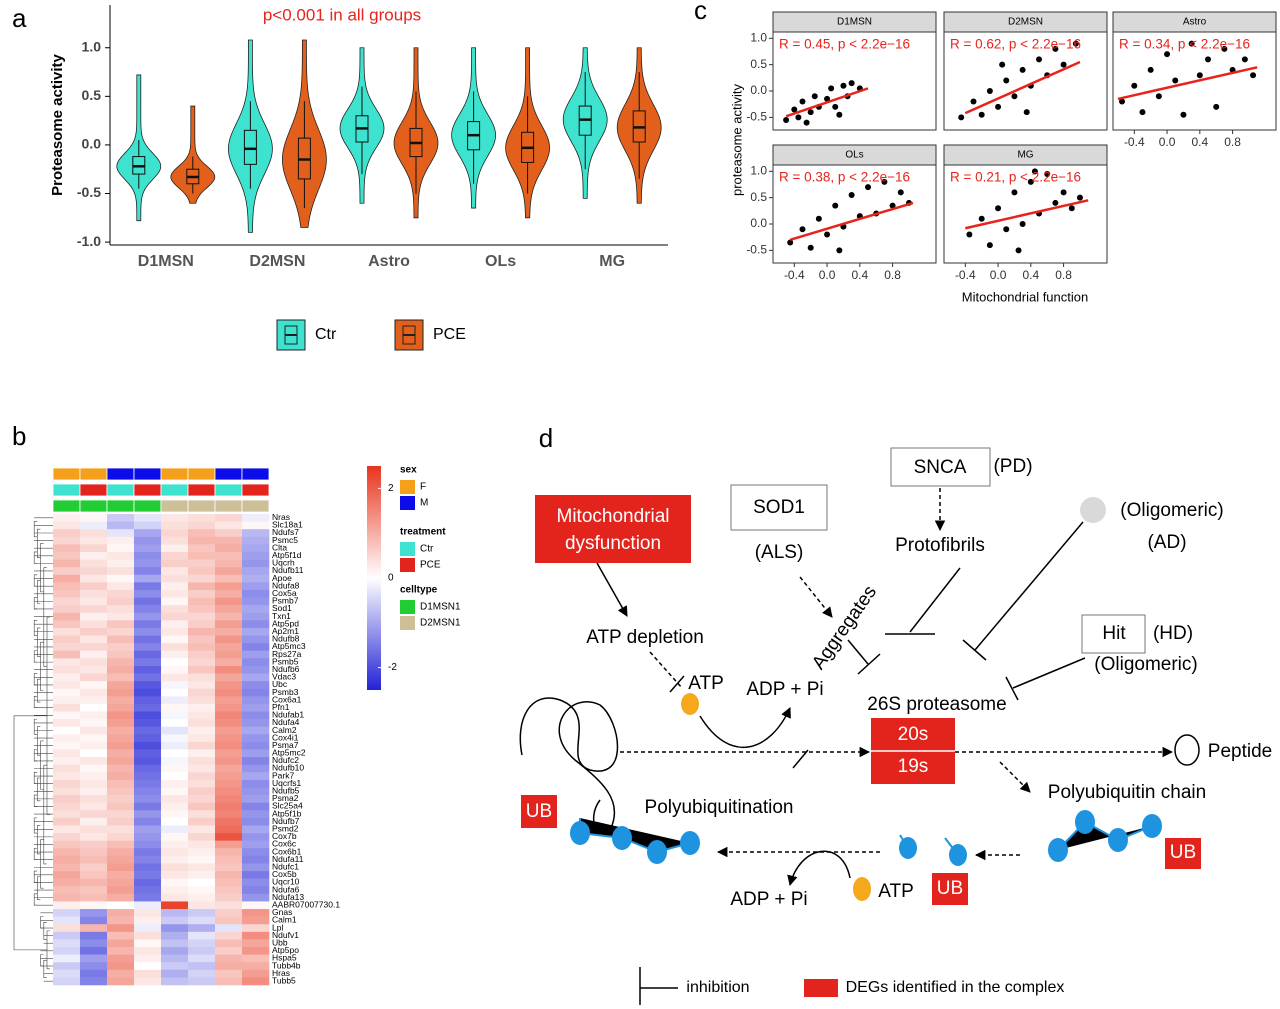 This screenshot has height=1009, width=1280. I want to click on protofibrils: Protofibrils, so click(940, 545).